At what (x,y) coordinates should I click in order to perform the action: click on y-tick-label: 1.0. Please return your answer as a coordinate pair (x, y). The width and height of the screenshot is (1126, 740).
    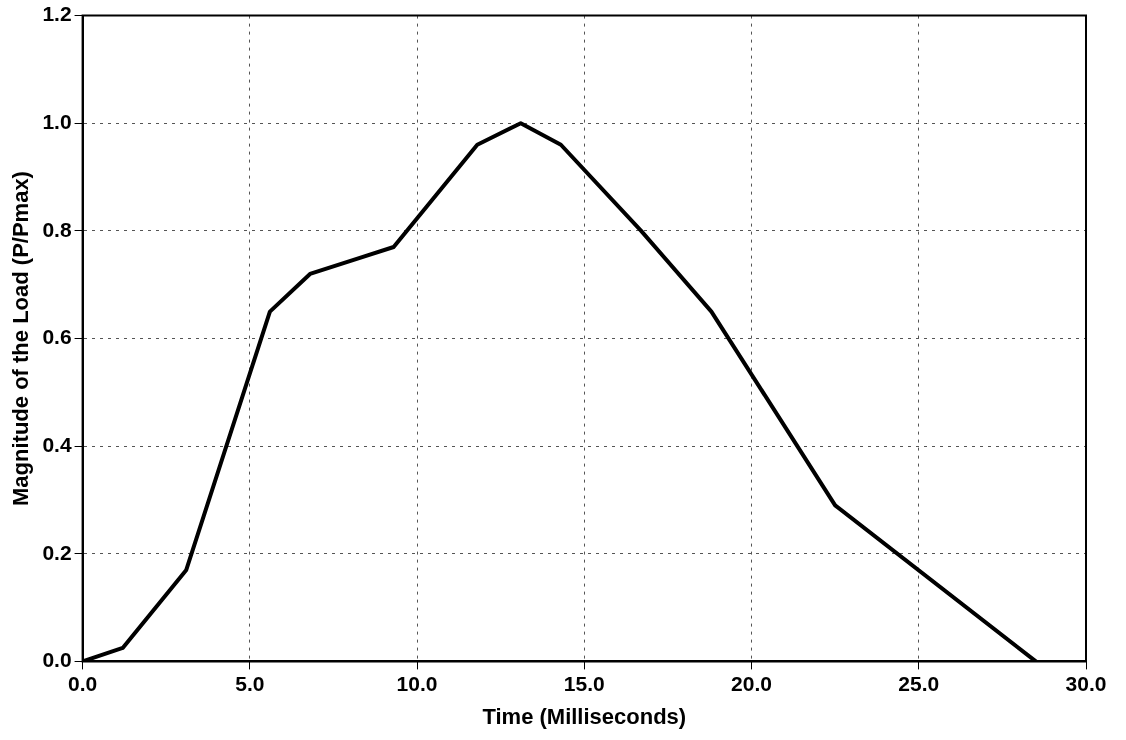
    Looking at the image, I should click on (57, 122).